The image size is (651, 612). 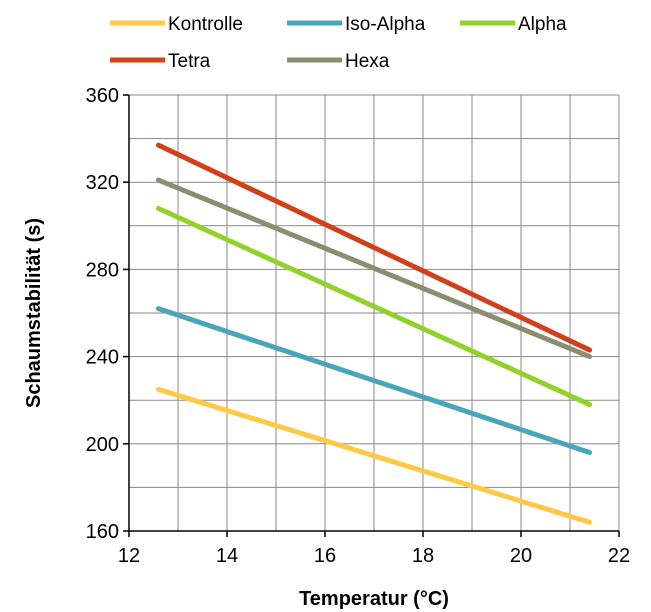 I want to click on legend-label: Tetra, so click(x=189, y=61).